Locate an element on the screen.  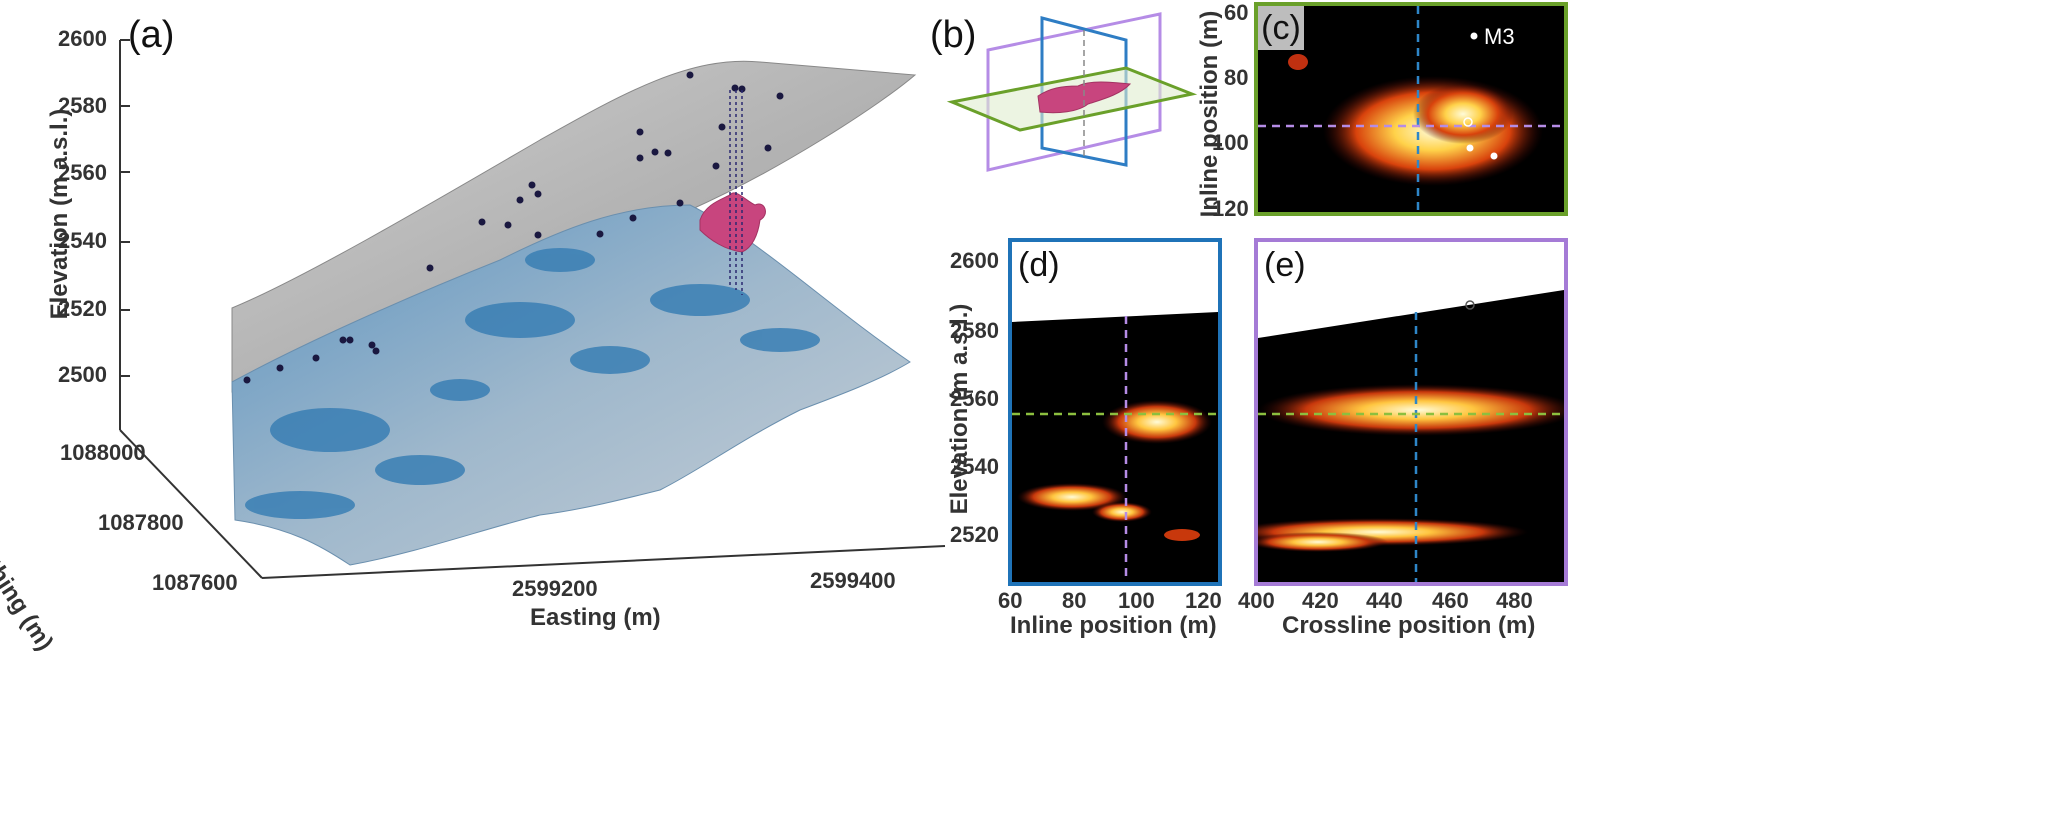
d-y-tick-2: 2560 is located at coordinates (974, 398).